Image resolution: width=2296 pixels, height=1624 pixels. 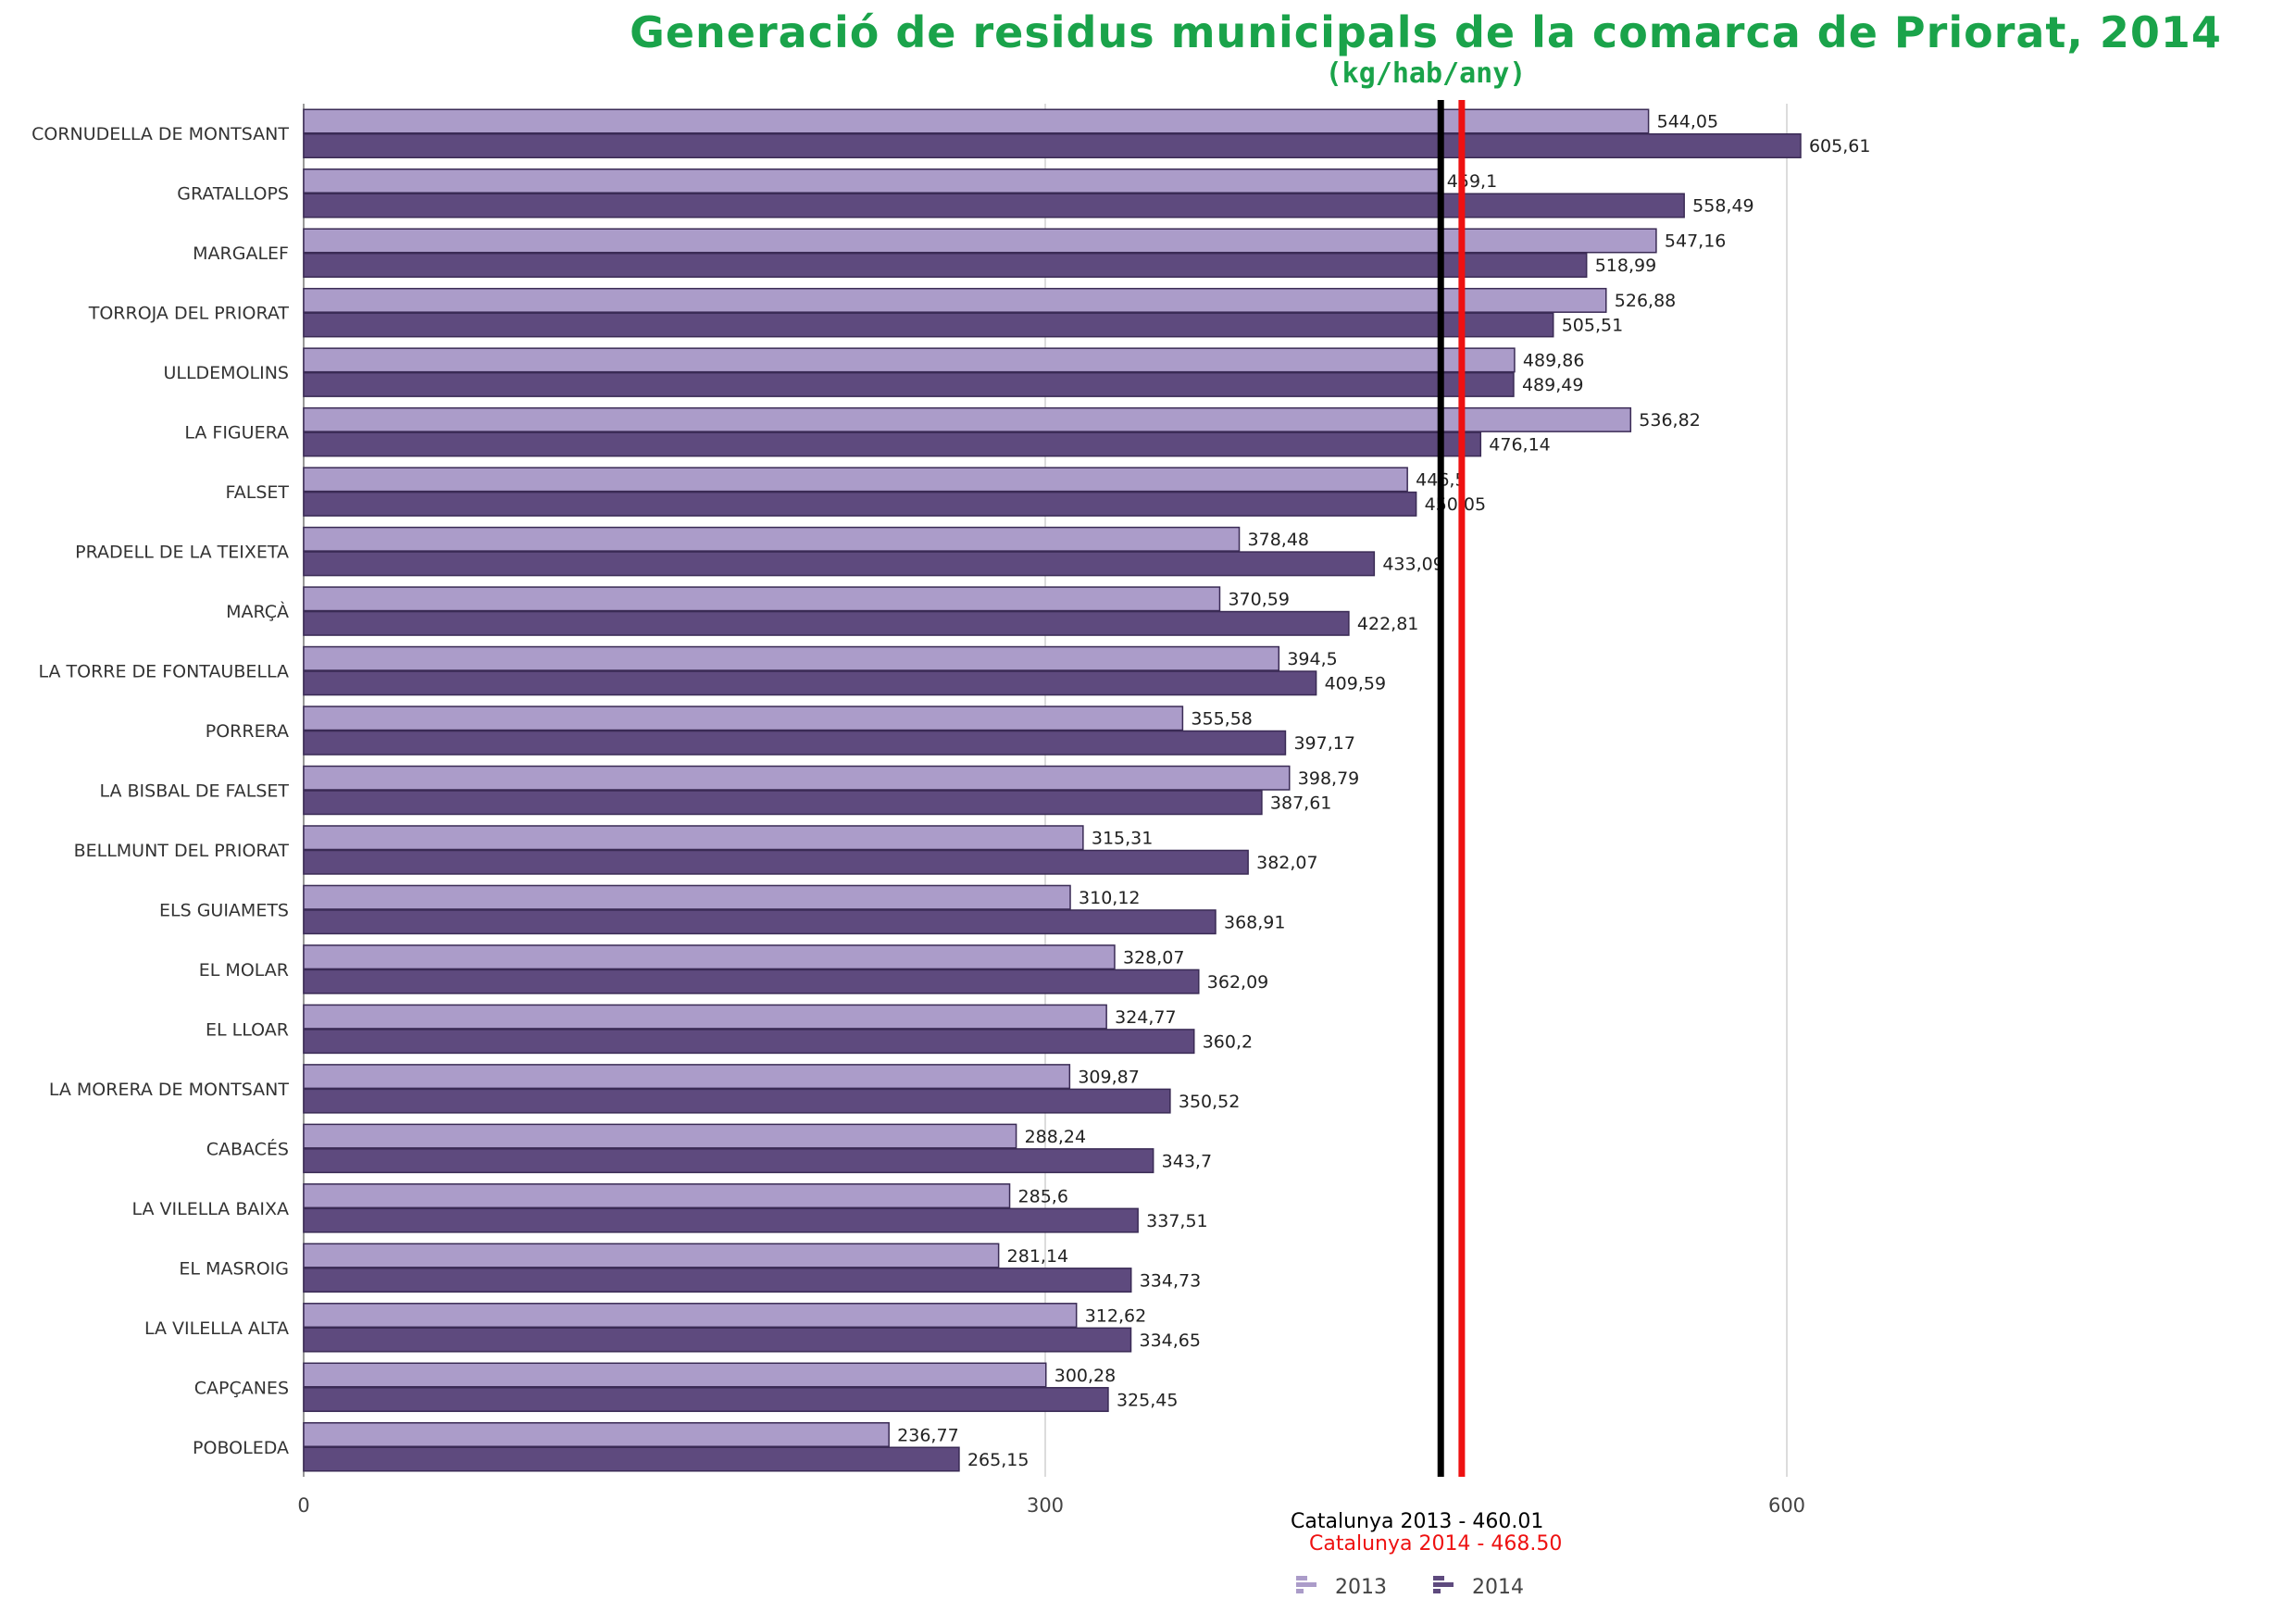 What do you see at coordinates (247, 731) in the screenshot?
I see `category-label: PORRERA` at bounding box center [247, 731].